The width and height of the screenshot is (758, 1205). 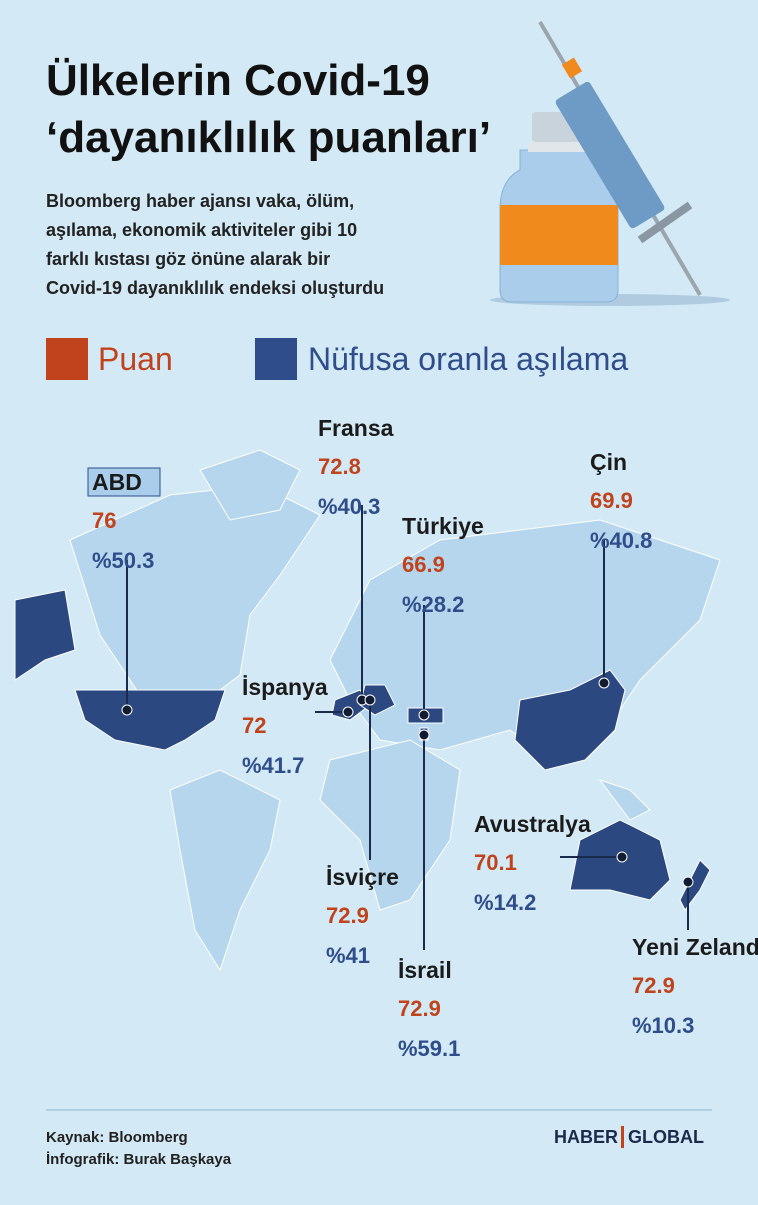 What do you see at coordinates (443, 526) in the screenshot?
I see `country-name: Türkiye` at bounding box center [443, 526].